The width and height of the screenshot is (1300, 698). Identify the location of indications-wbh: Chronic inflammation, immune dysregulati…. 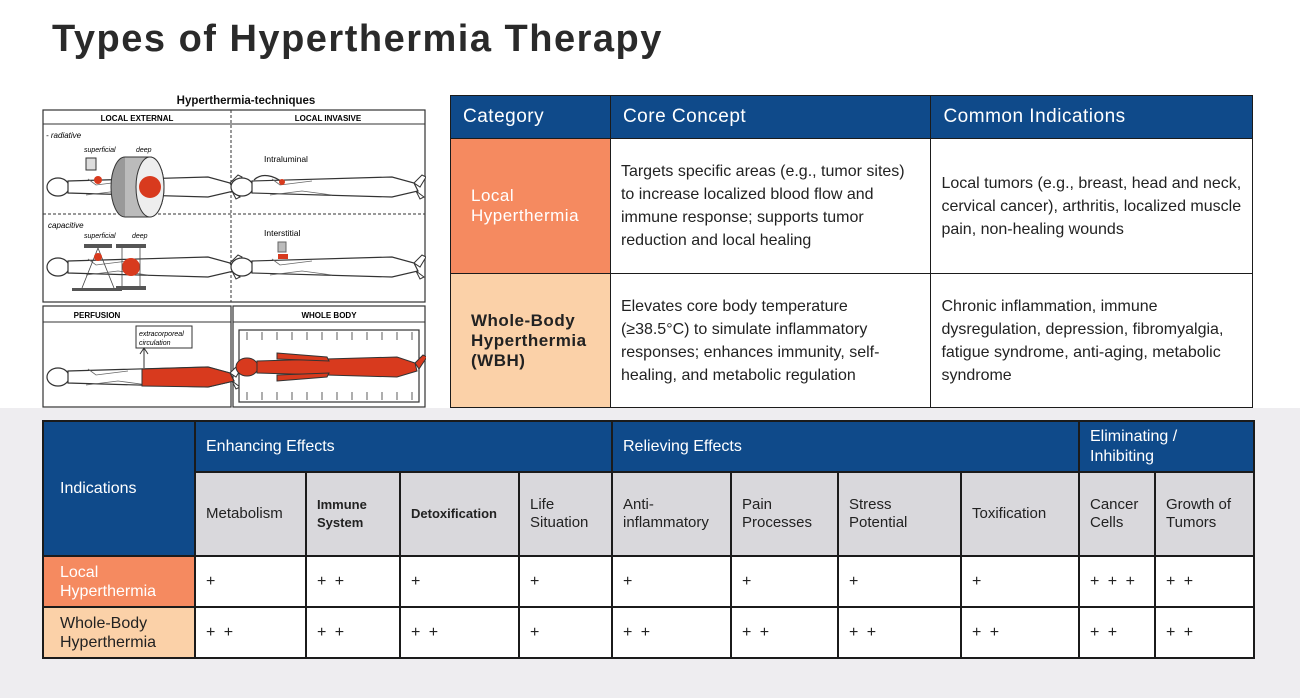
(1091, 340).